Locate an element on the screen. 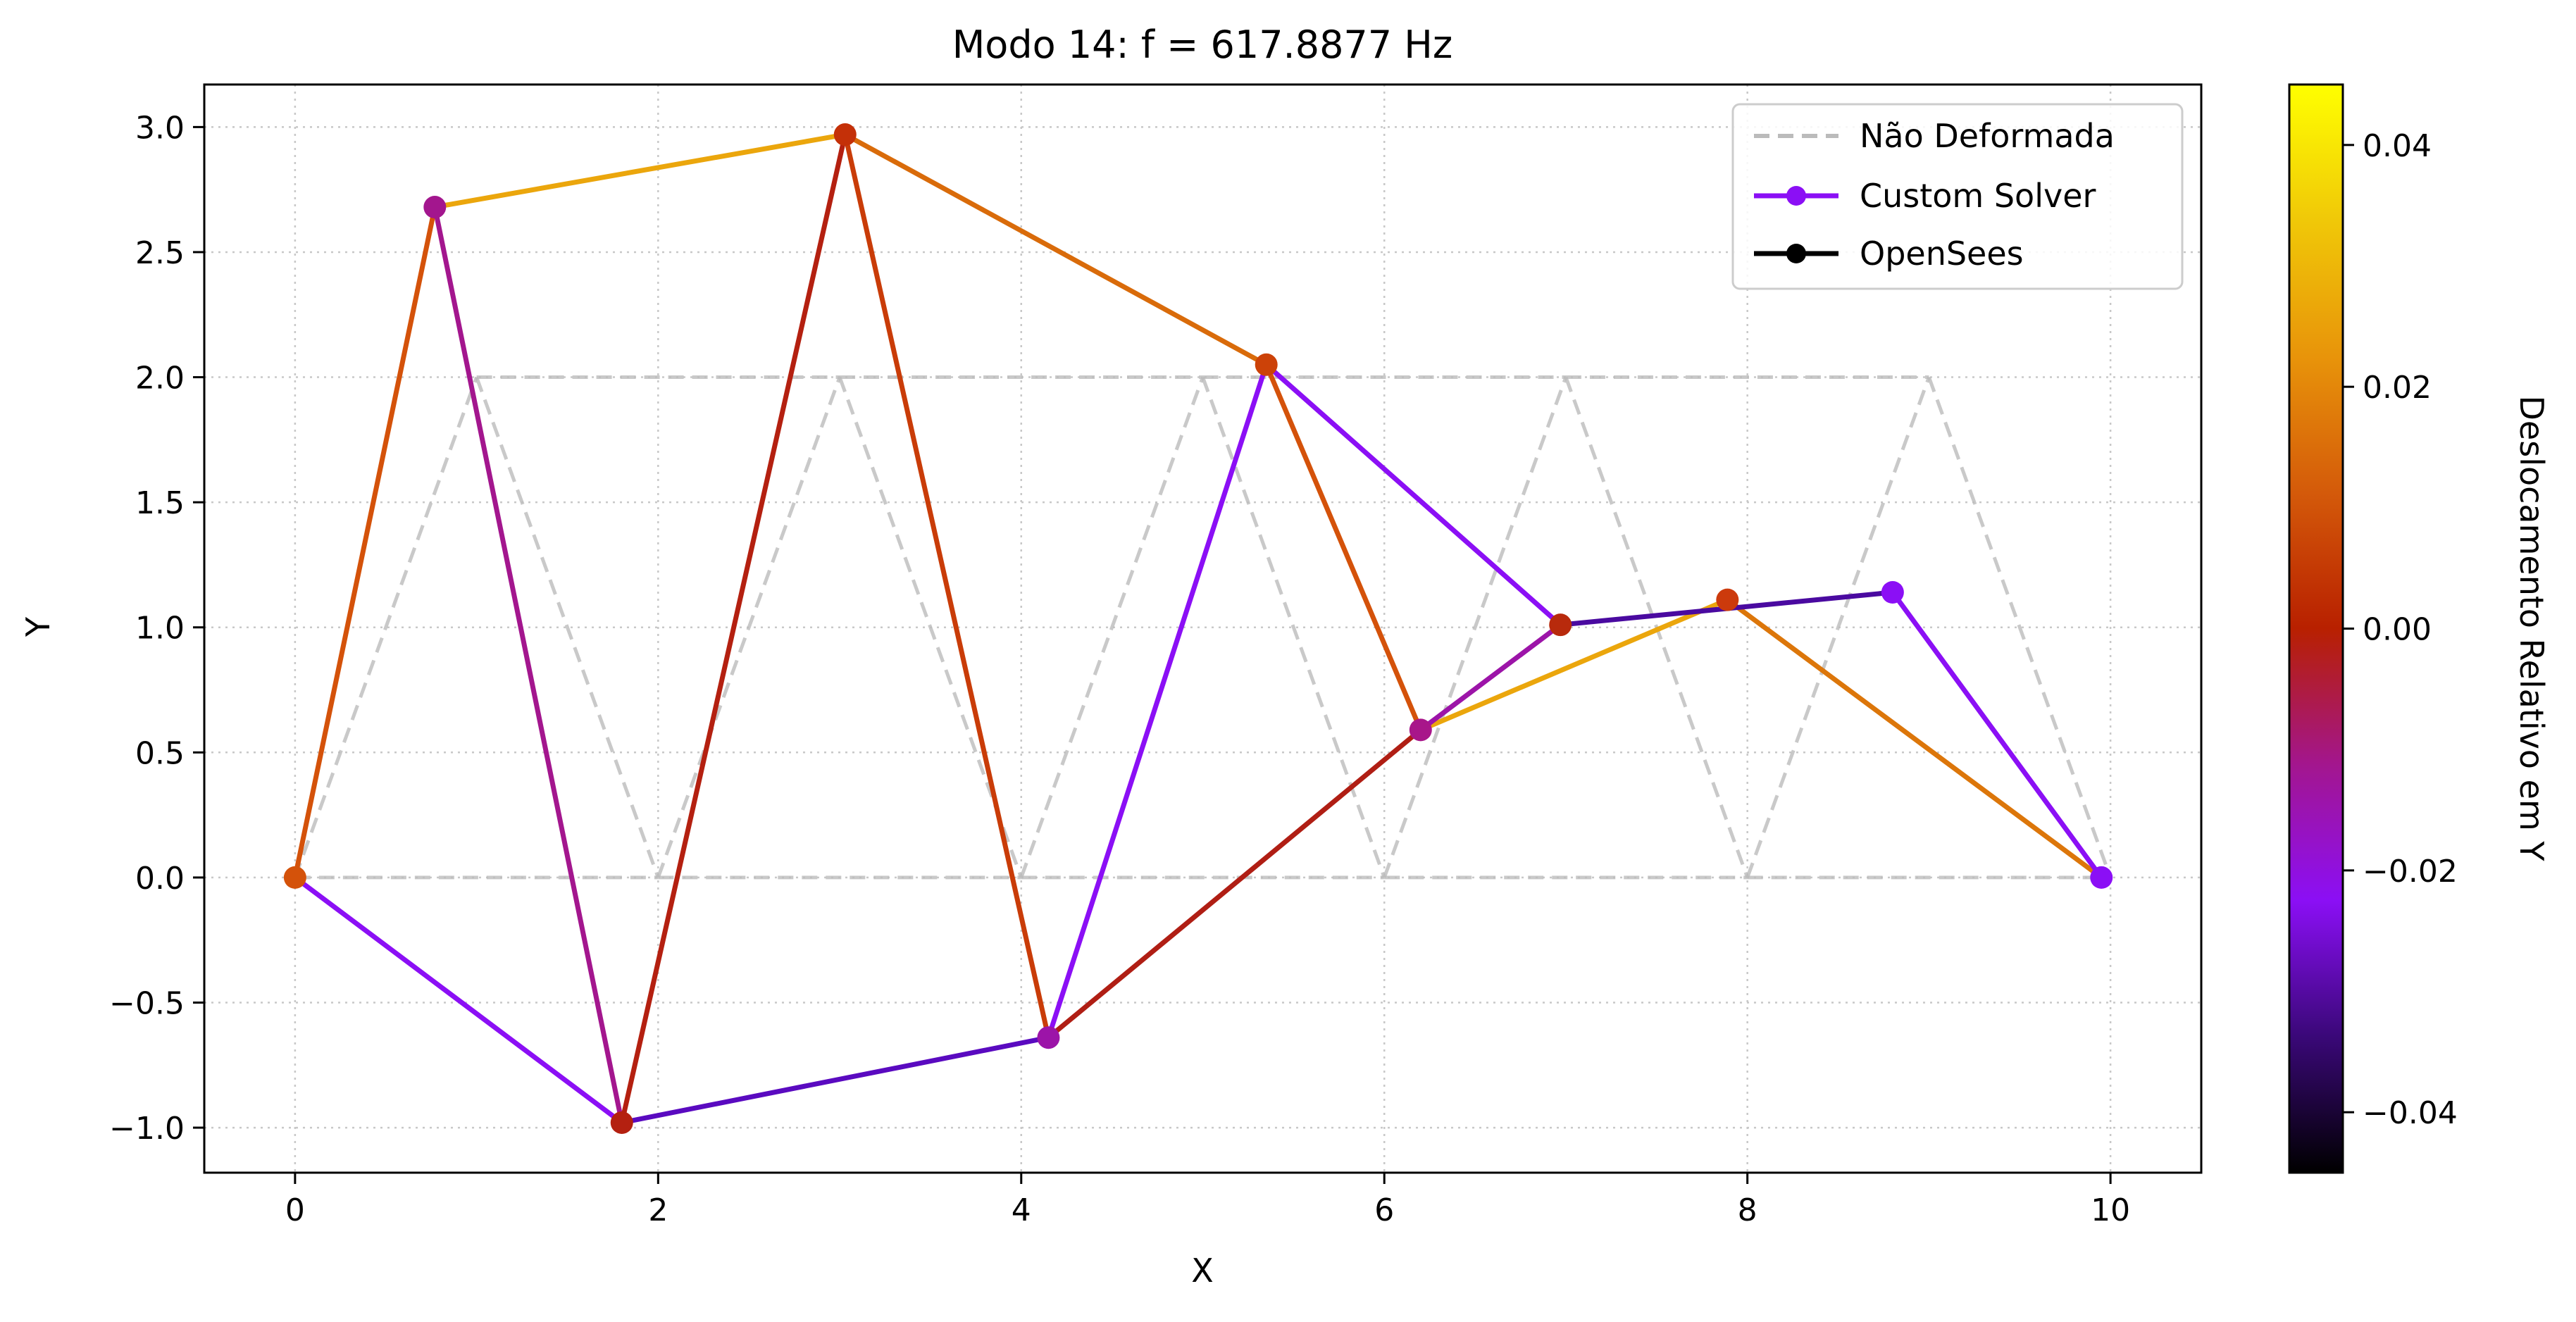 The image size is (2576, 1322). colorbar-tick-label: 0.02 is located at coordinates (2397, 388).